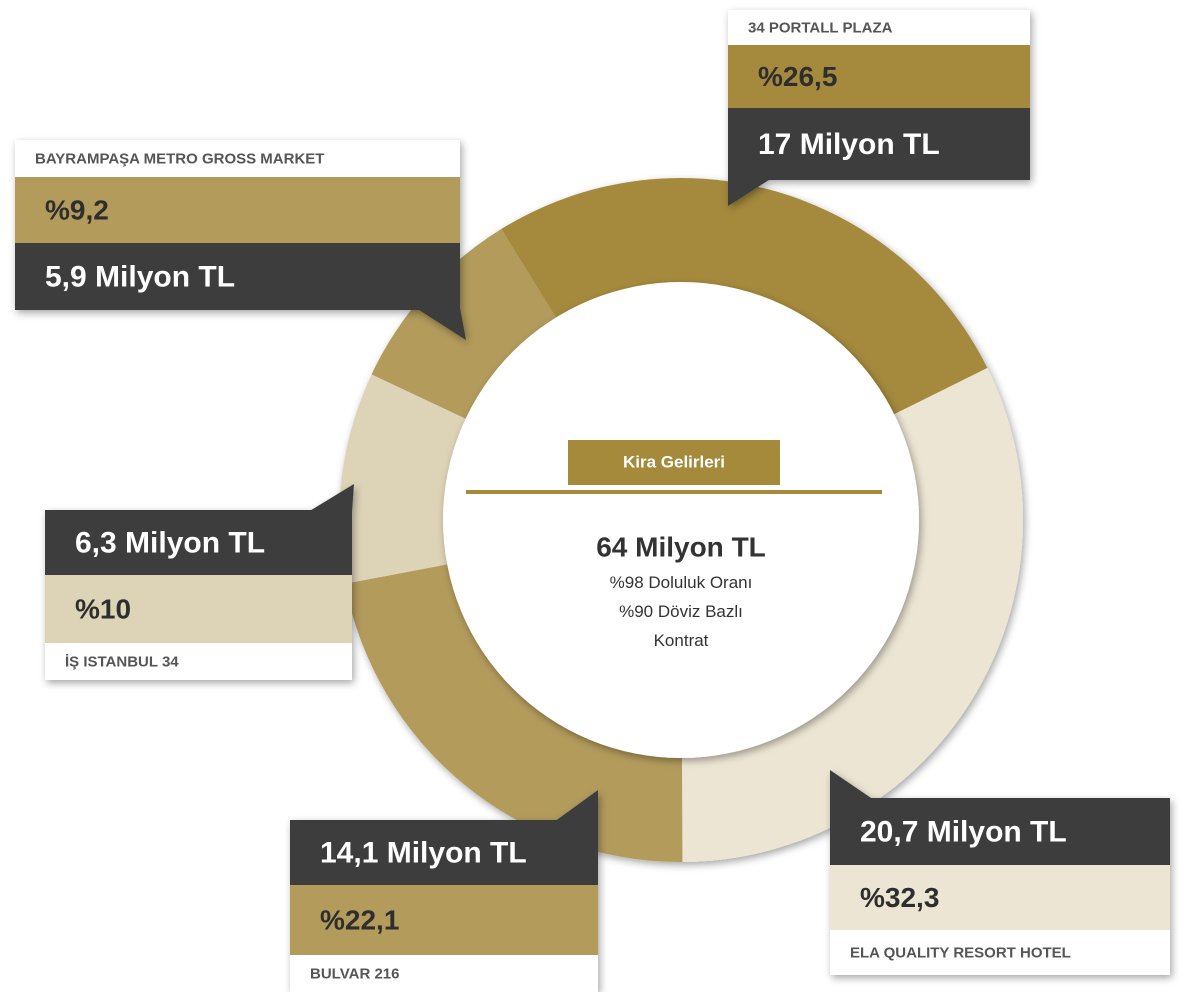  What do you see at coordinates (849, 144) in the screenshot?
I see `amount-label: 17 Milyon TL` at bounding box center [849, 144].